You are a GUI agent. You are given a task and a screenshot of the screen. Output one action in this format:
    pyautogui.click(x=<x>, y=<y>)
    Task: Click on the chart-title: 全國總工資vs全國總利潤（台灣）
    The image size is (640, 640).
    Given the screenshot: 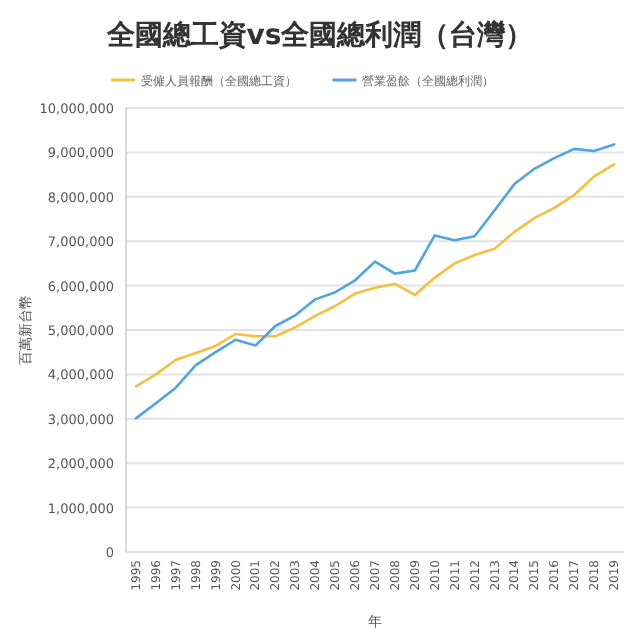 What is the action you would take?
    pyautogui.click(x=319, y=35)
    